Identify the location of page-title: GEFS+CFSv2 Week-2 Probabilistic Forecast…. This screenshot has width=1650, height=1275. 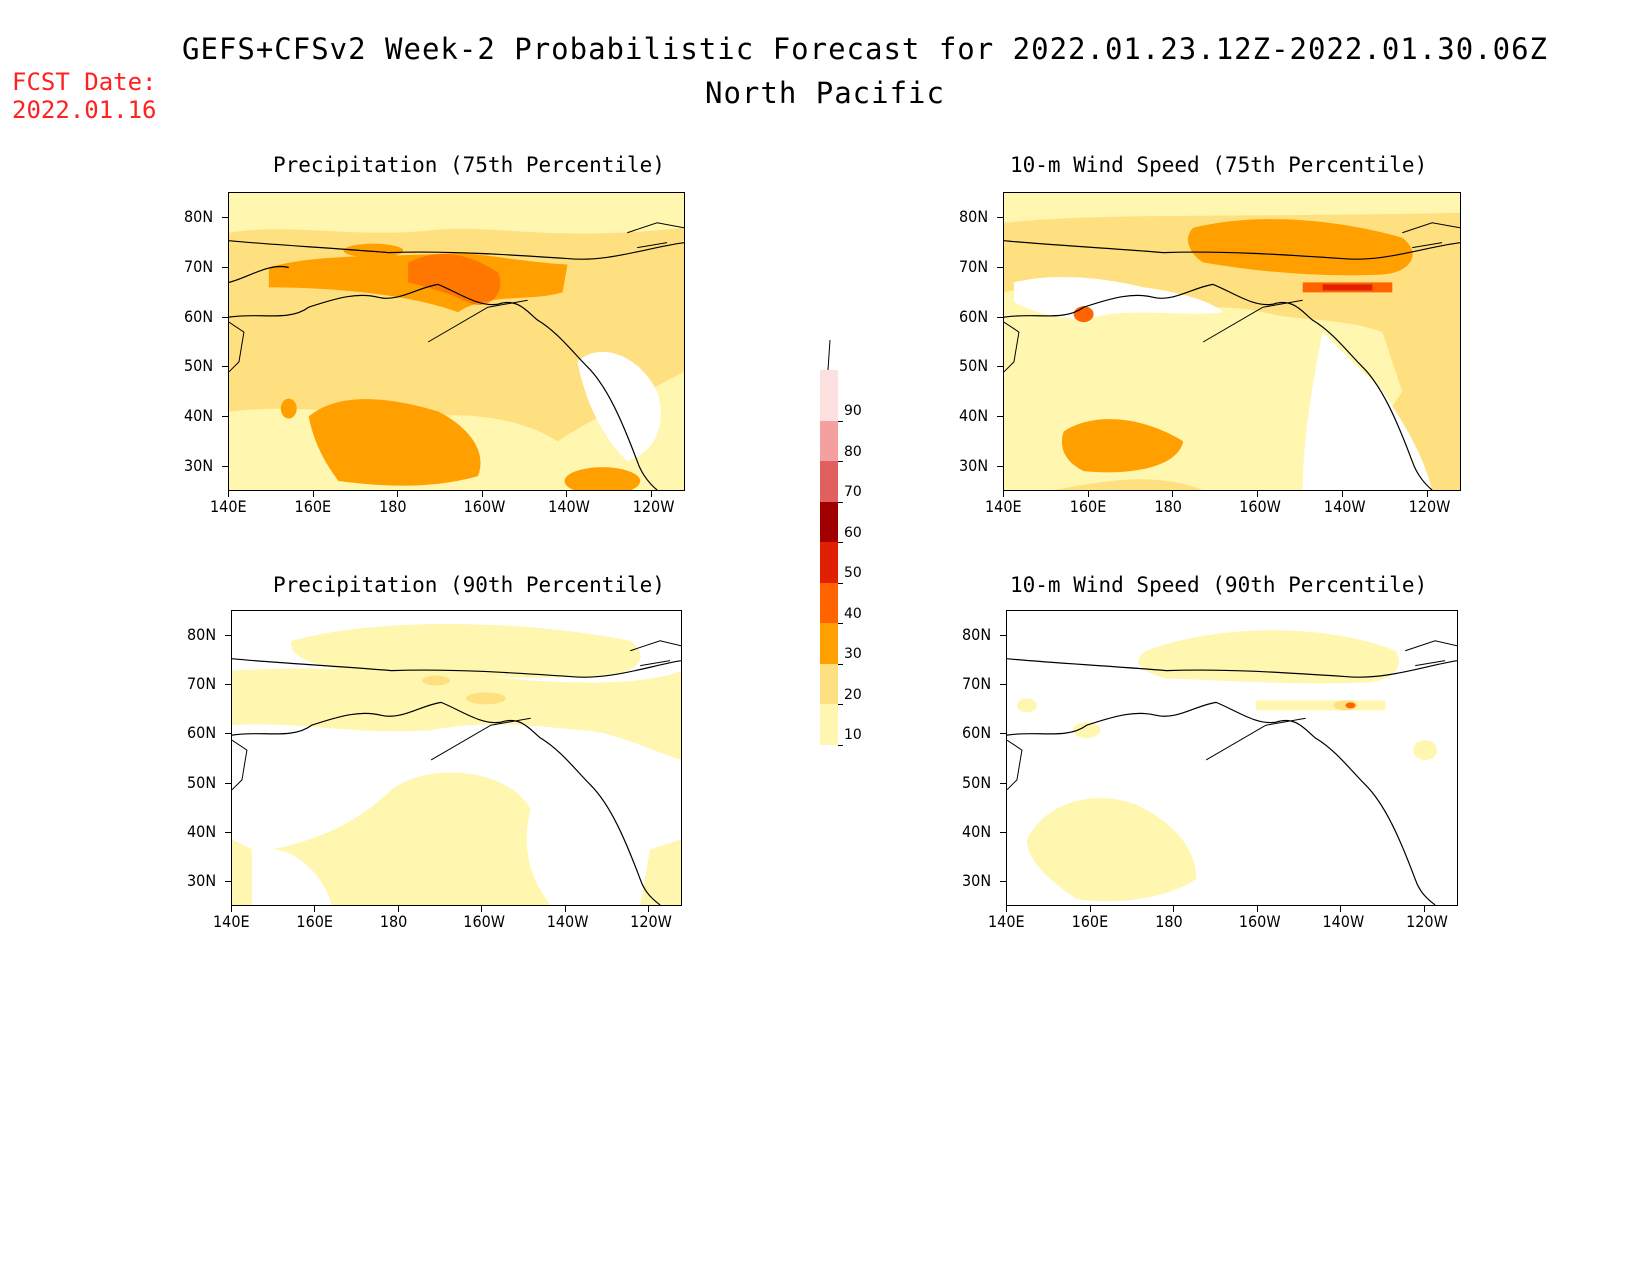
(864, 49).